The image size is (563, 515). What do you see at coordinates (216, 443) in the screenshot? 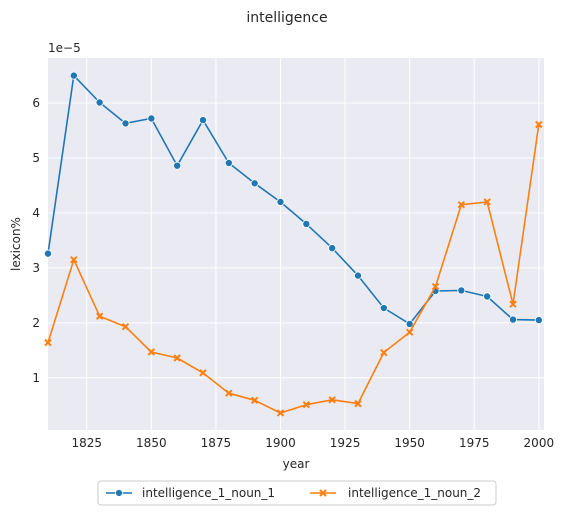
I see `x-tick-label-2: 1875` at bounding box center [216, 443].